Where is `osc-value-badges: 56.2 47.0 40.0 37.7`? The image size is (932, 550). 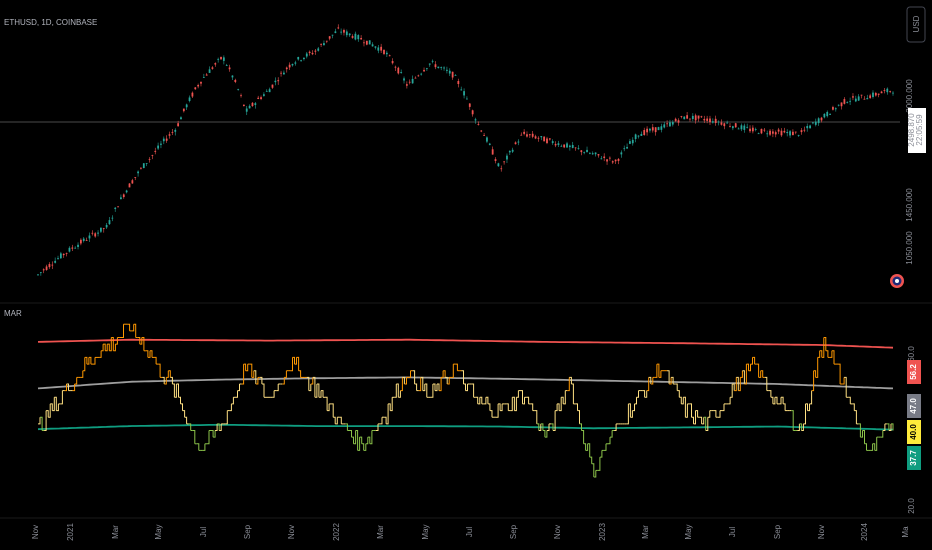
osc-value-badges: 56.2 47.0 40.0 37.7 is located at coordinates (914, 415).